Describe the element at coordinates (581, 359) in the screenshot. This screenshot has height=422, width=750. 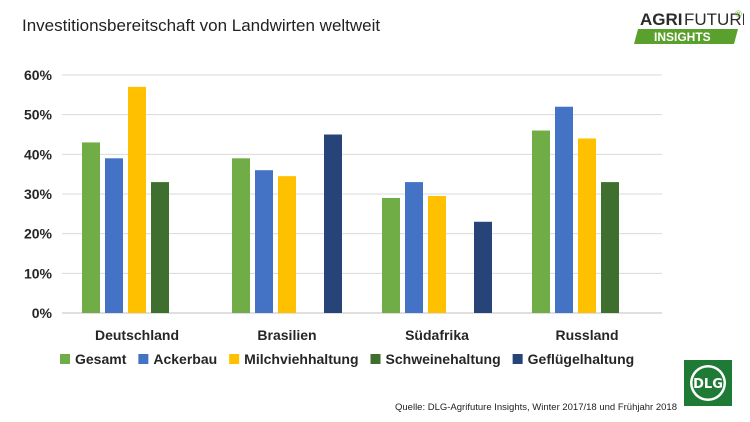
I see `legend-label: Geflügelhaltung` at that location.